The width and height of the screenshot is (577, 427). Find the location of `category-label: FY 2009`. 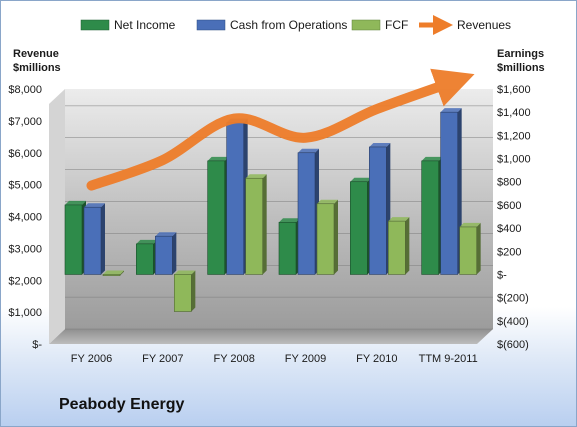

category-label: FY 2009 is located at coordinates (305, 359).